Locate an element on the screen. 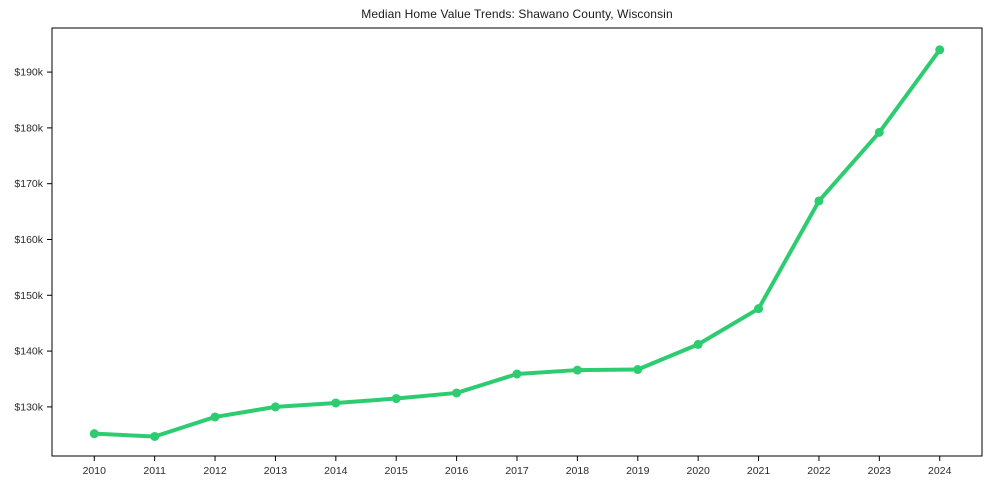  y-tick-label: $190k is located at coordinates (28, 73).